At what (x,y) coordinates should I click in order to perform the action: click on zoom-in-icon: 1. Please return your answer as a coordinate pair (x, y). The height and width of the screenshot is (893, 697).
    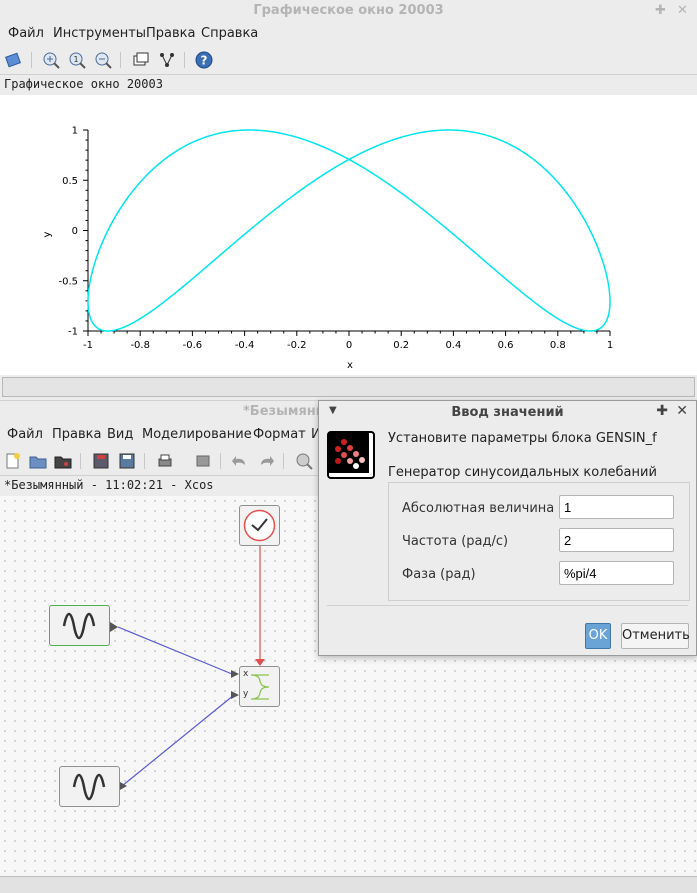
    Looking at the image, I should click on (77, 60).